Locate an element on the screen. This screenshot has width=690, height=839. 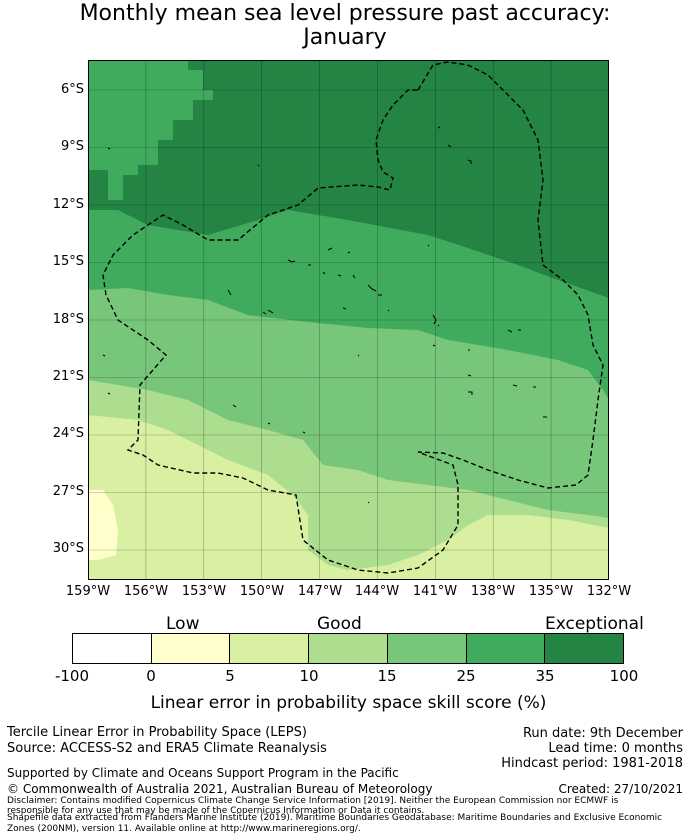
colorbar-tick: 25 is located at coordinates (466, 676).